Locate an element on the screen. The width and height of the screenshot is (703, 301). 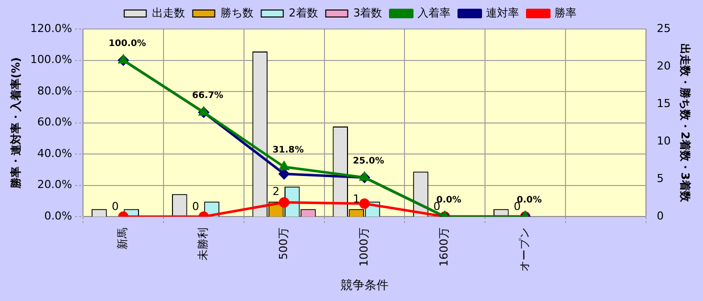
y2-tick-label: 0 is located at coordinates (660, 215).